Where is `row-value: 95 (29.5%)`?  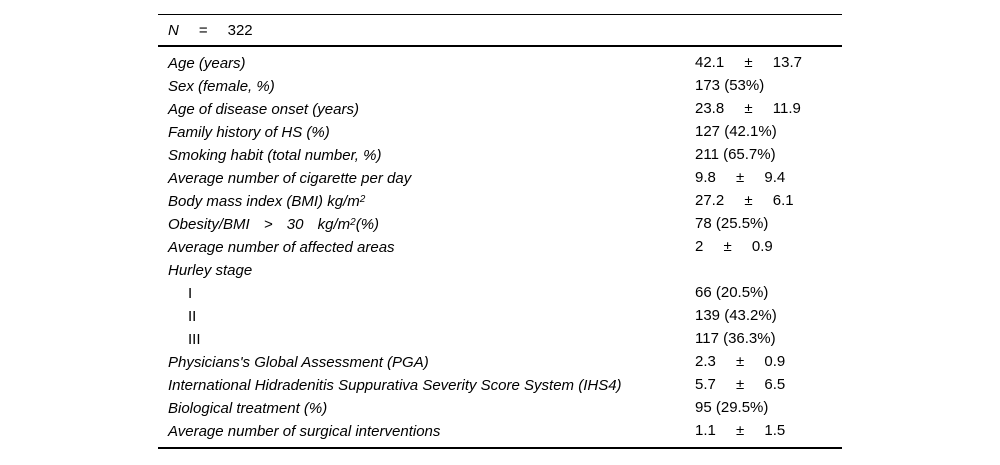
row-value: 95 (29.5%) is located at coordinates (732, 407).